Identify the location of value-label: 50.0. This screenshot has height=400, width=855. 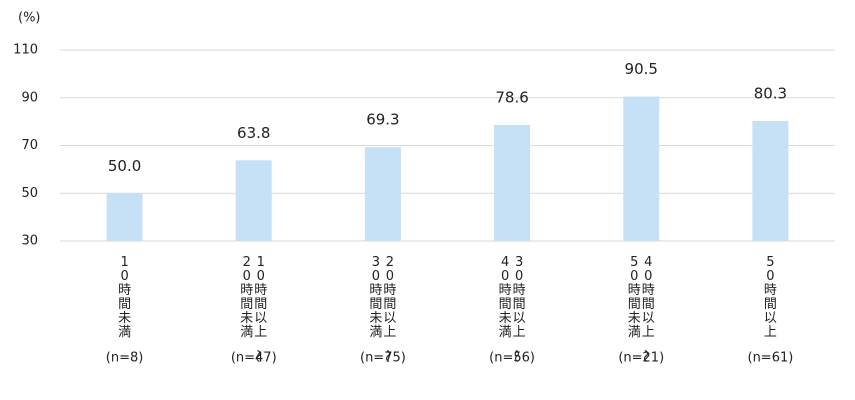
(124, 166).